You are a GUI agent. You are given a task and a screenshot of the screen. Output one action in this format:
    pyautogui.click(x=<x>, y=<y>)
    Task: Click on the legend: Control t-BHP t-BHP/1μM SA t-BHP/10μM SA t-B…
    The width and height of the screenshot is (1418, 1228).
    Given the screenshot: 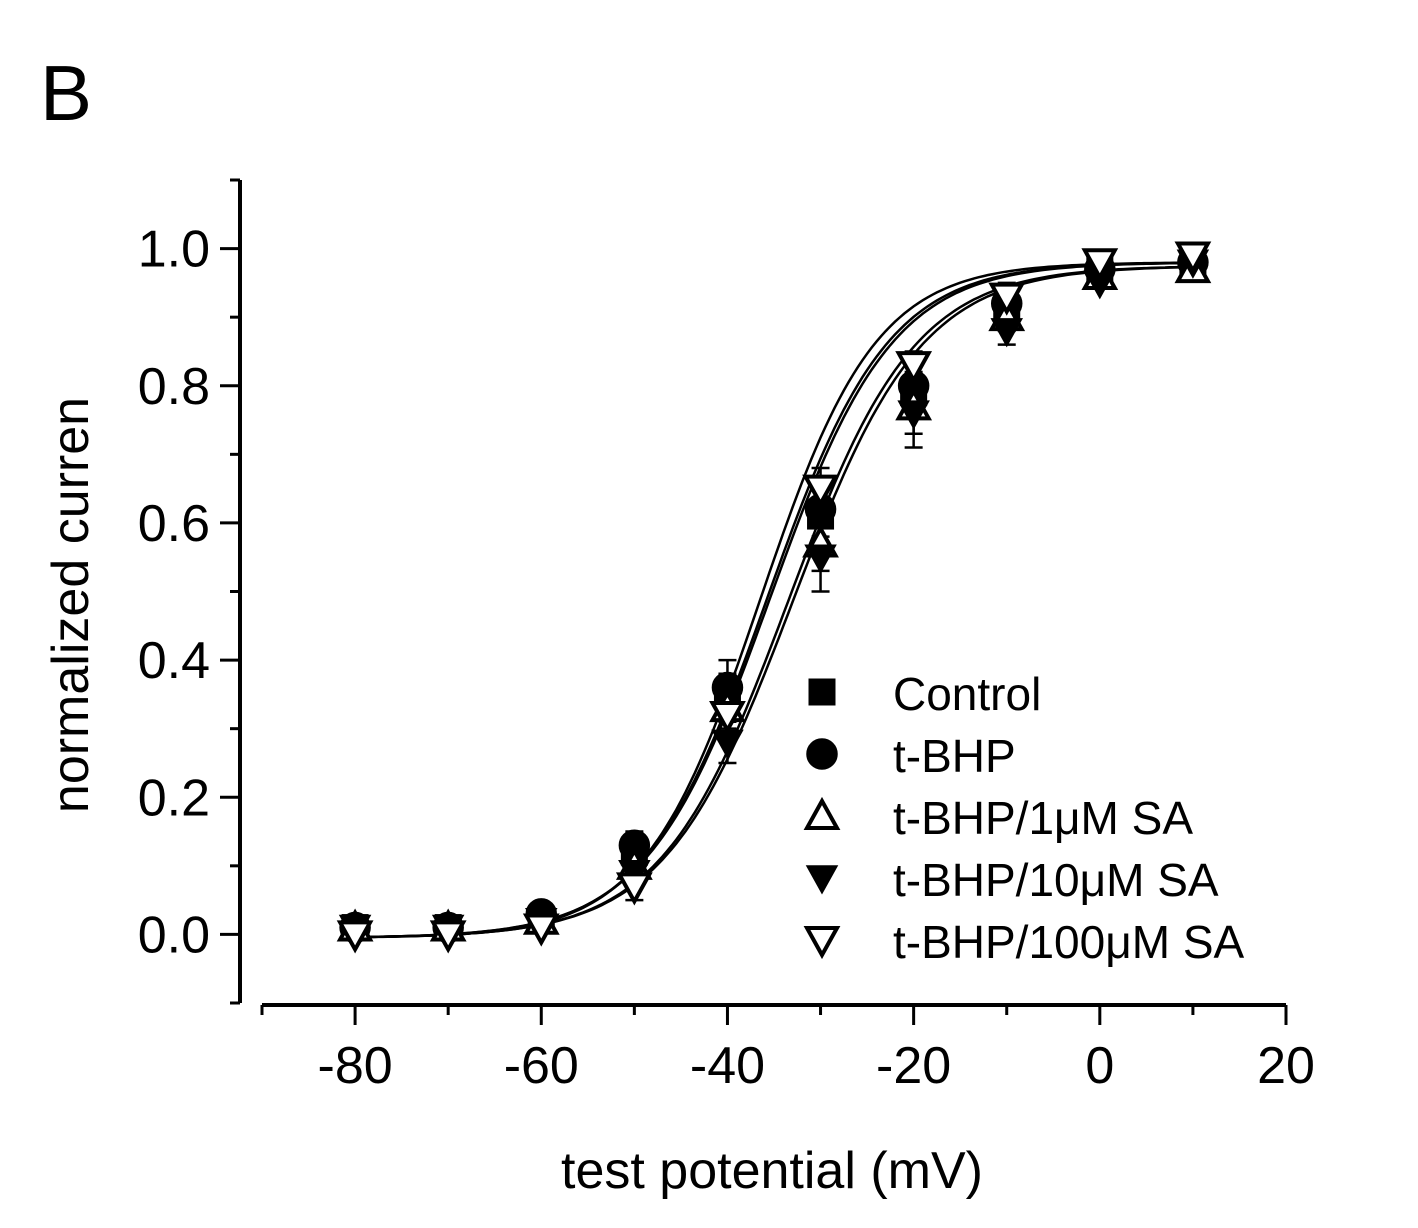 What is the action you would take?
    pyautogui.click(x=1023, y=818)
    